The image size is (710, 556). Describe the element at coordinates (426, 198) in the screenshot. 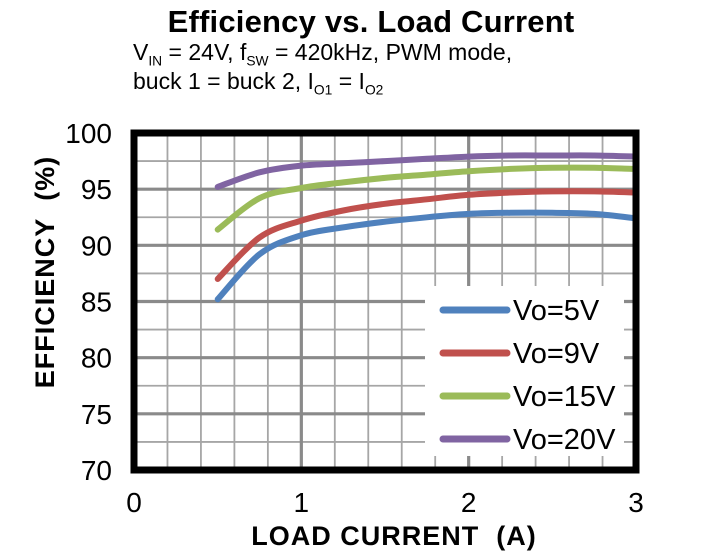

I see `series-line-Vo=15V` at that location.